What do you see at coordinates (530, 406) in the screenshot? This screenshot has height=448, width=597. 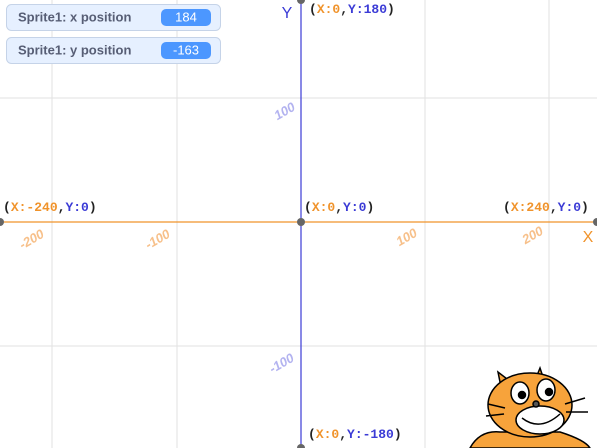 I see `sprite-cat` at bounding box center [530, 406].